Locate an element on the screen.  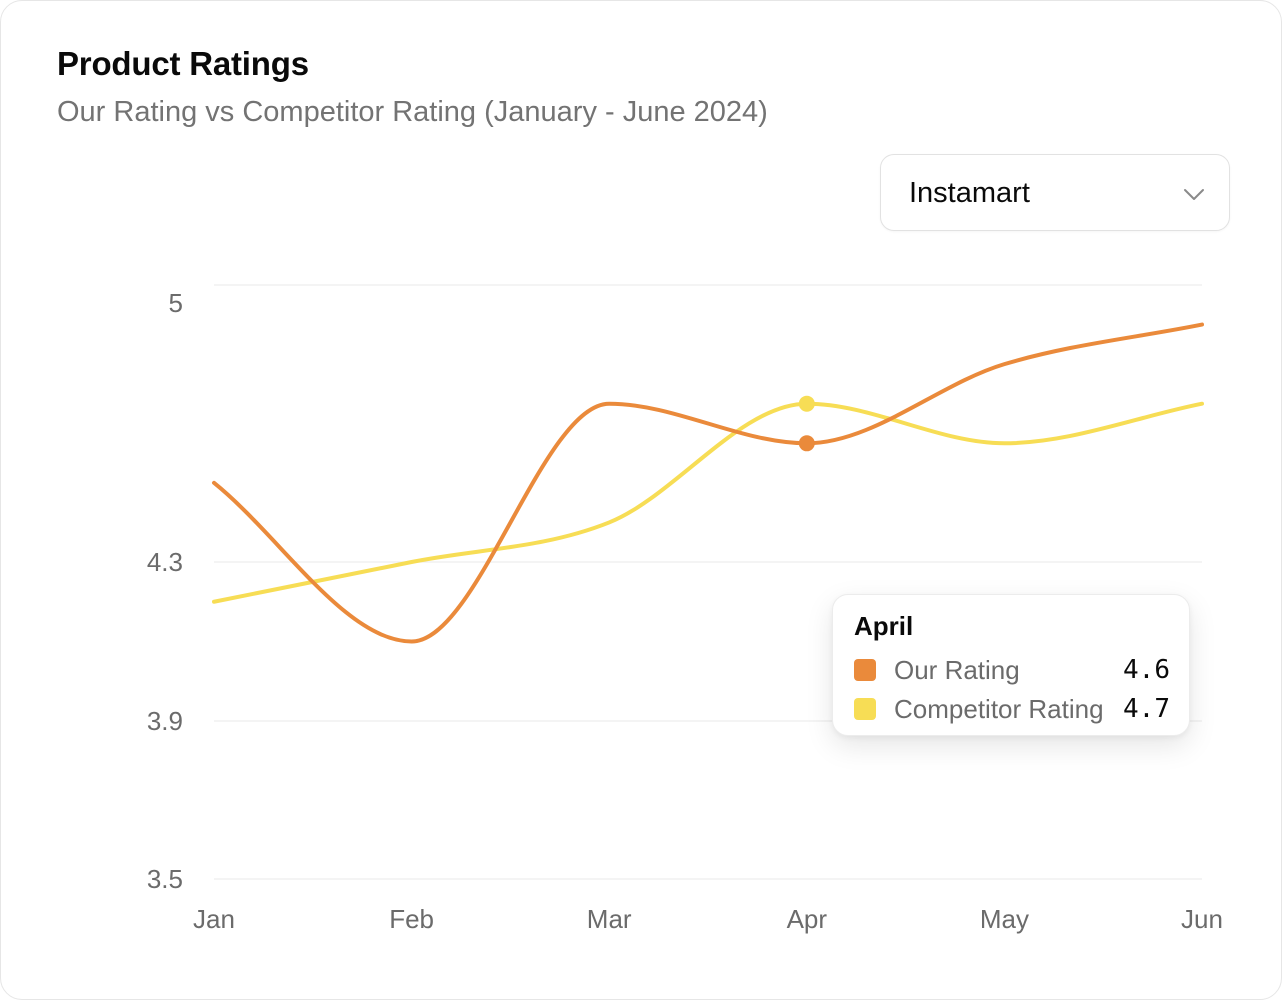
y-axis-ticks: 5 4.3 3.9 3.5 is located at coordinates (165, 591).